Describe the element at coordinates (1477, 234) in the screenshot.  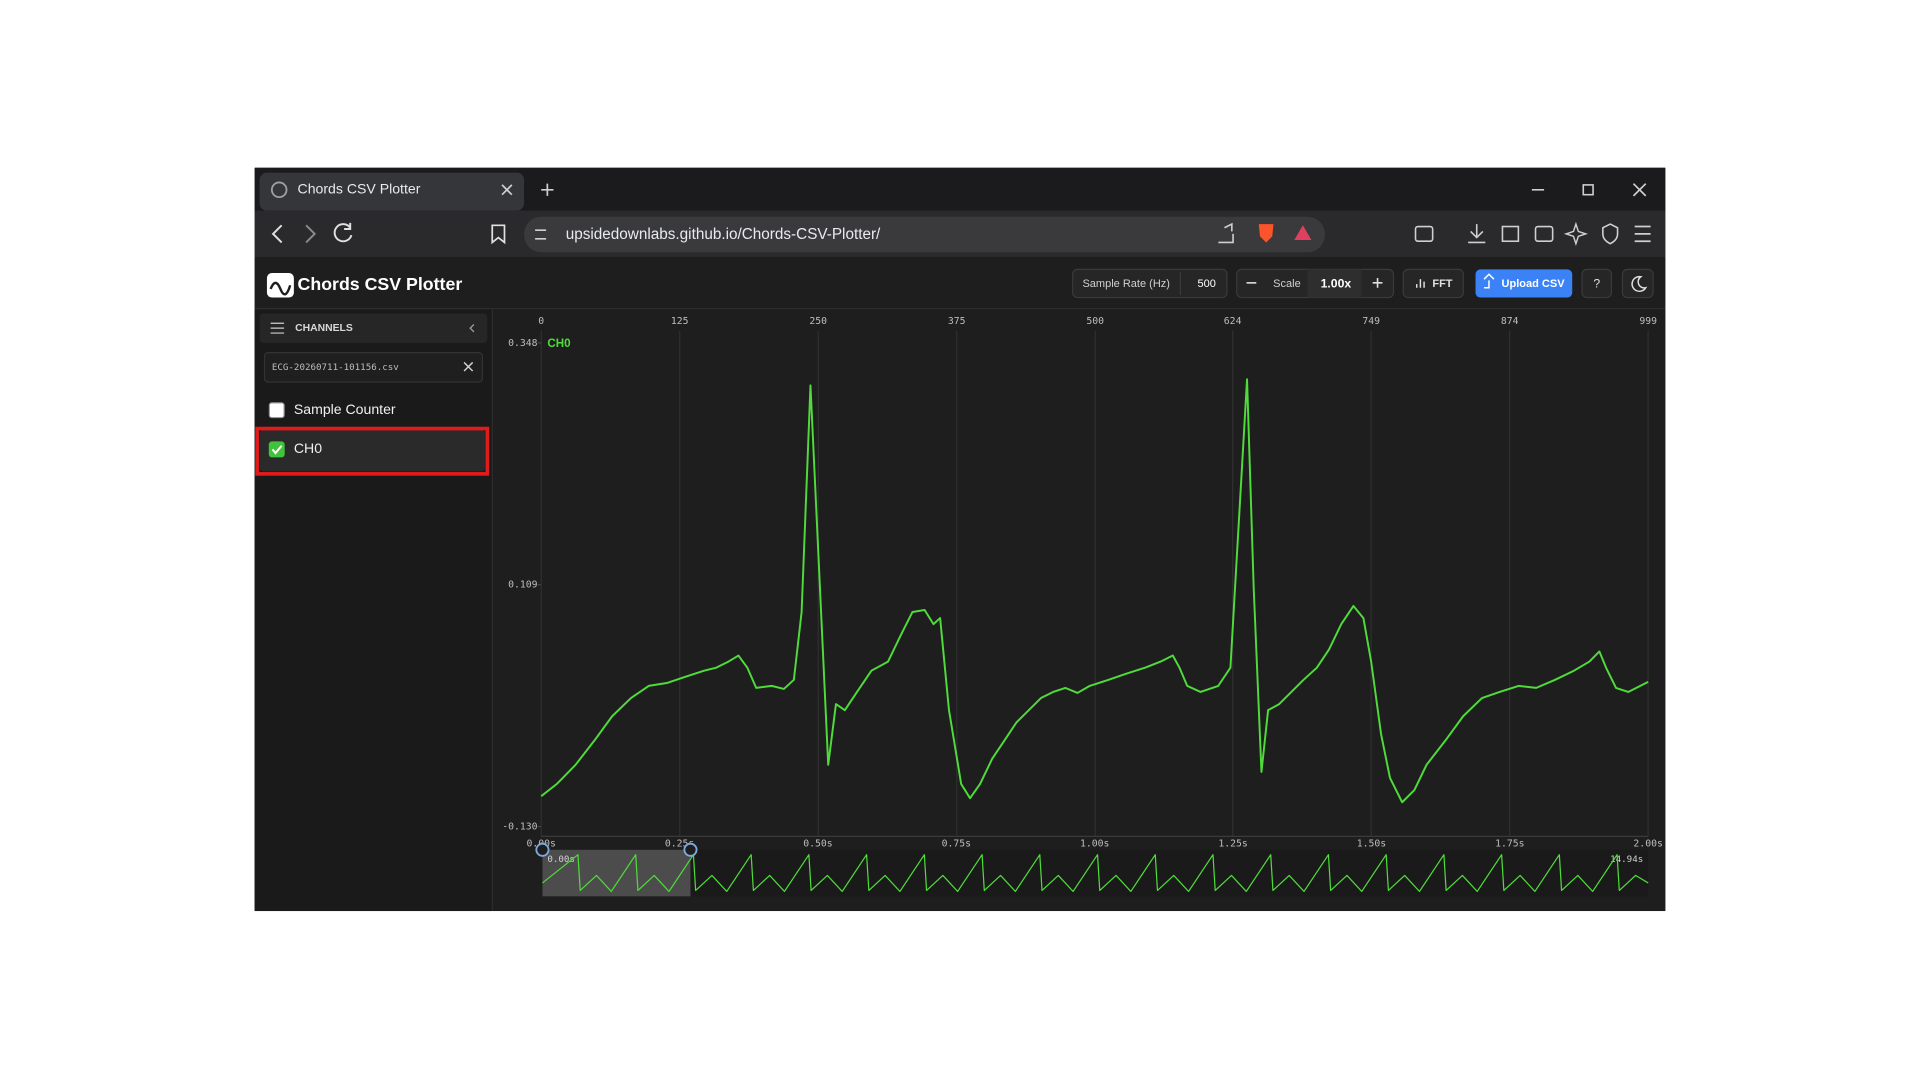
I see `downloads-icon` at that location.